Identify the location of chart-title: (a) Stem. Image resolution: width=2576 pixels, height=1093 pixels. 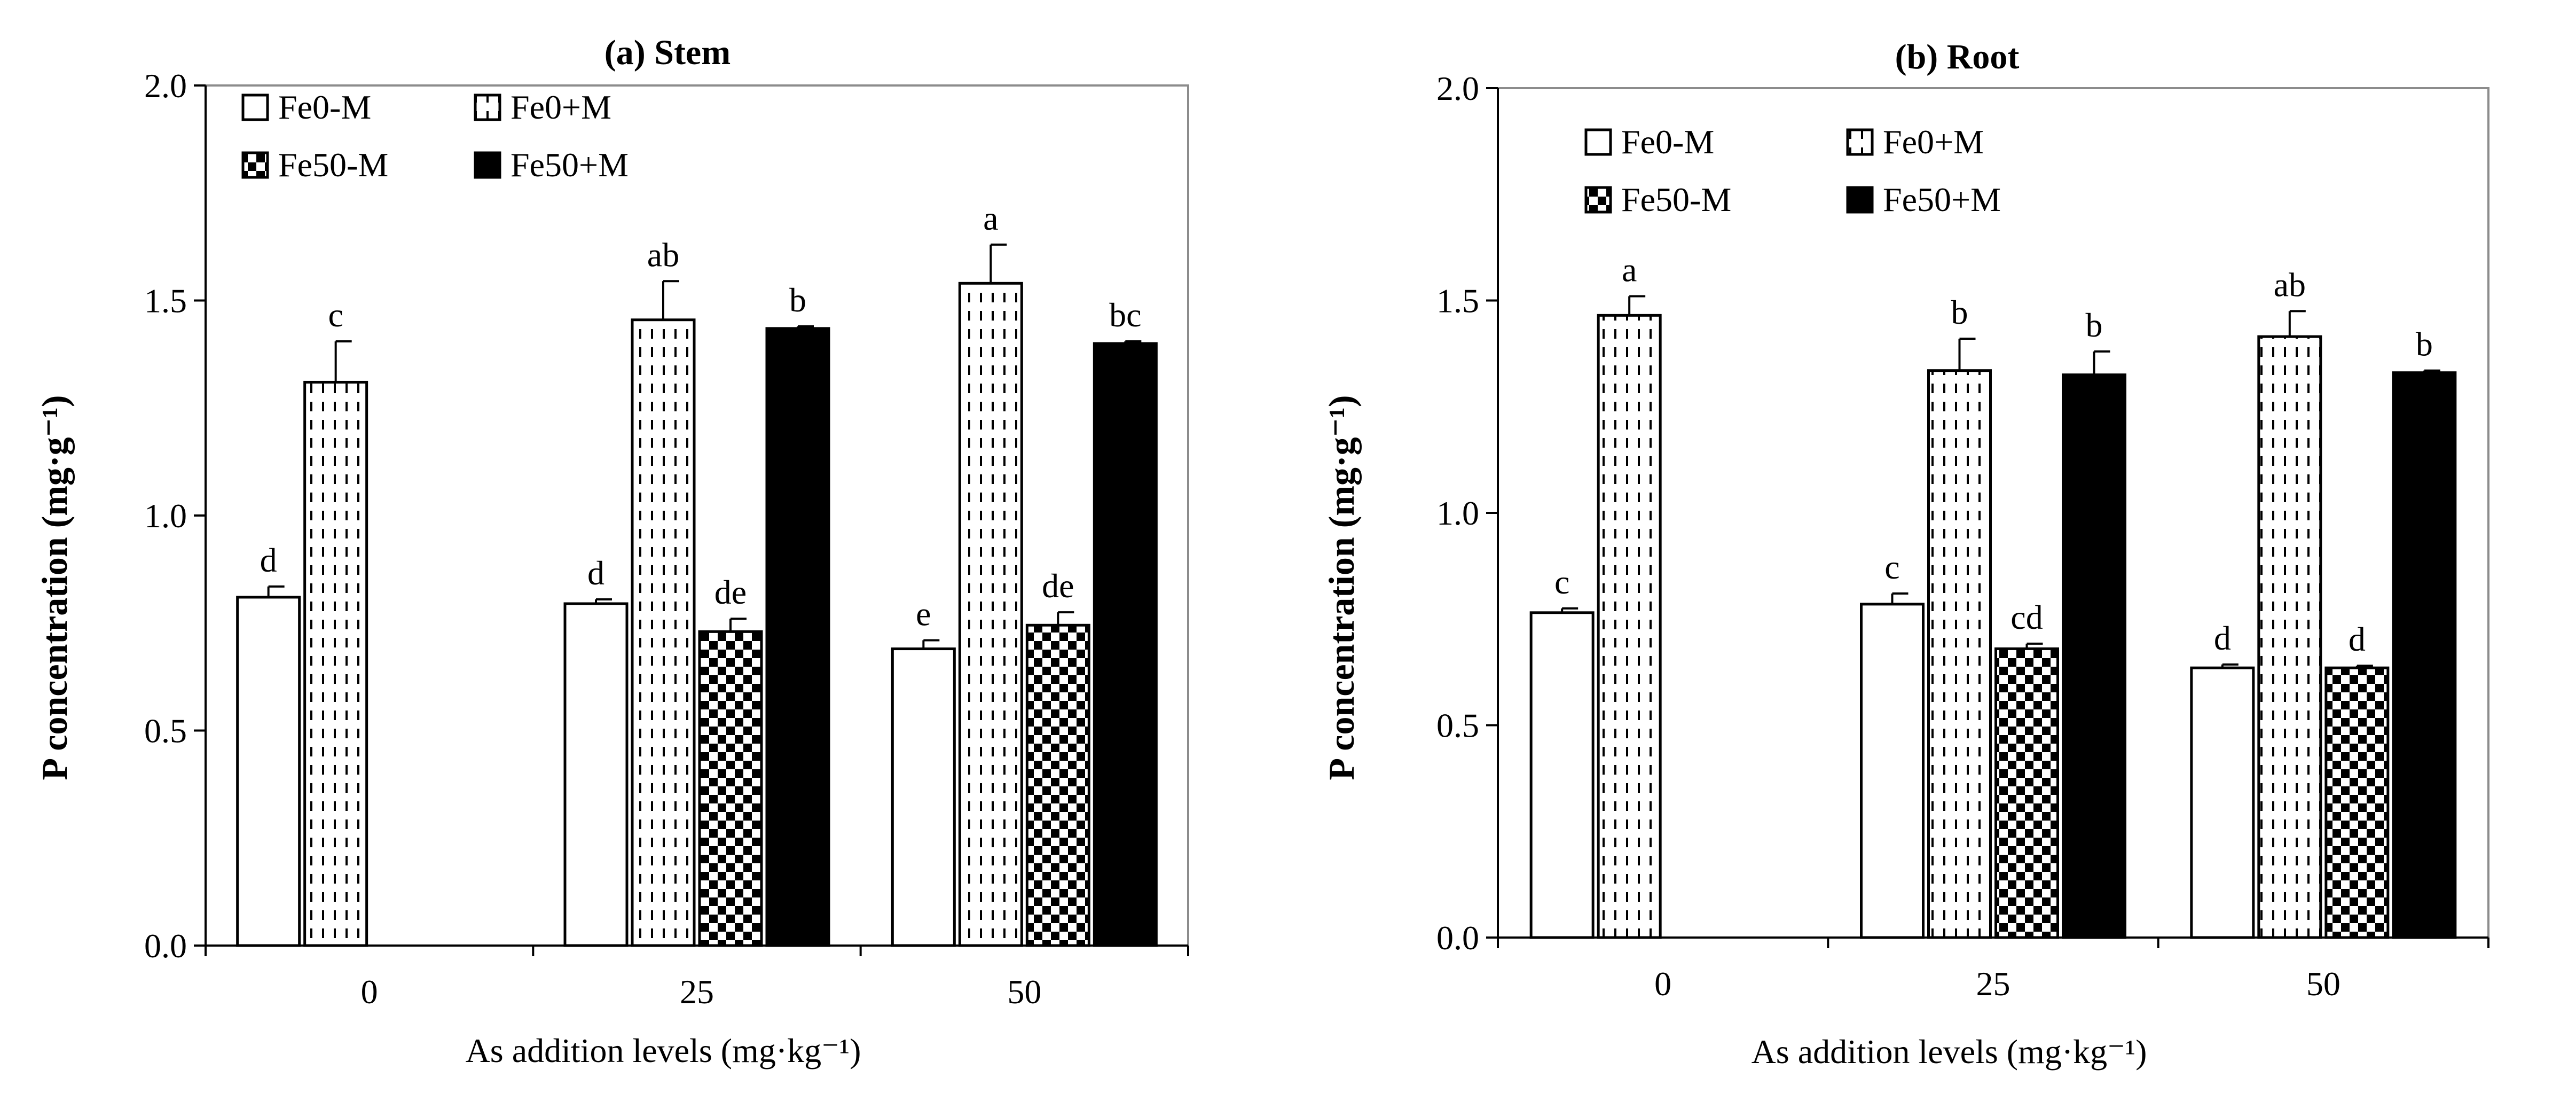
(667, 52).